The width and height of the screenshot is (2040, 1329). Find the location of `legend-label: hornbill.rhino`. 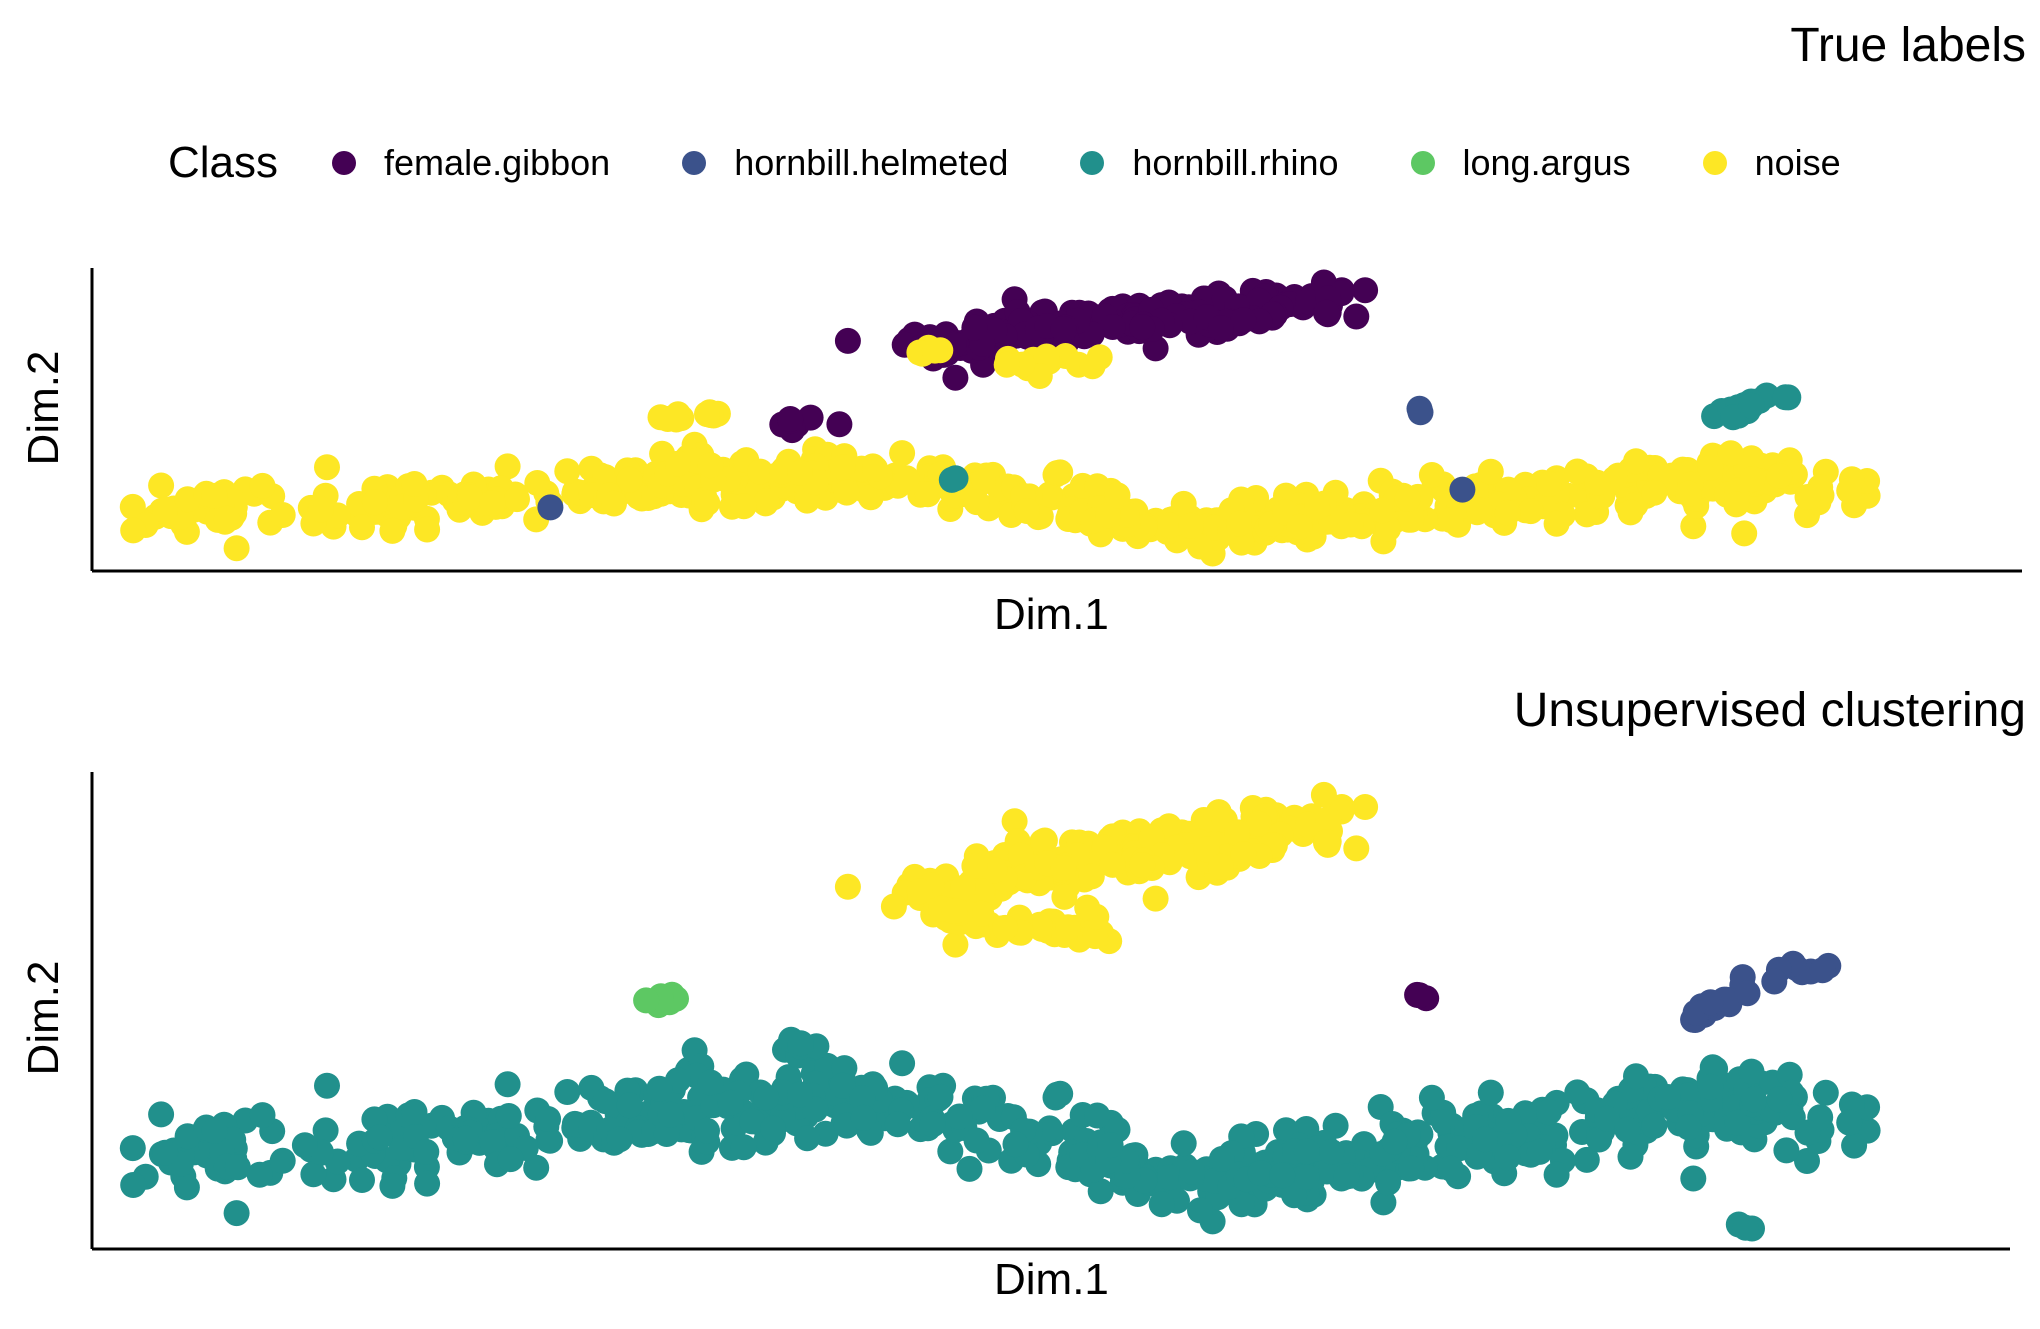

legend-label: hornbill.rhino is located at coordinates (1235, 162).